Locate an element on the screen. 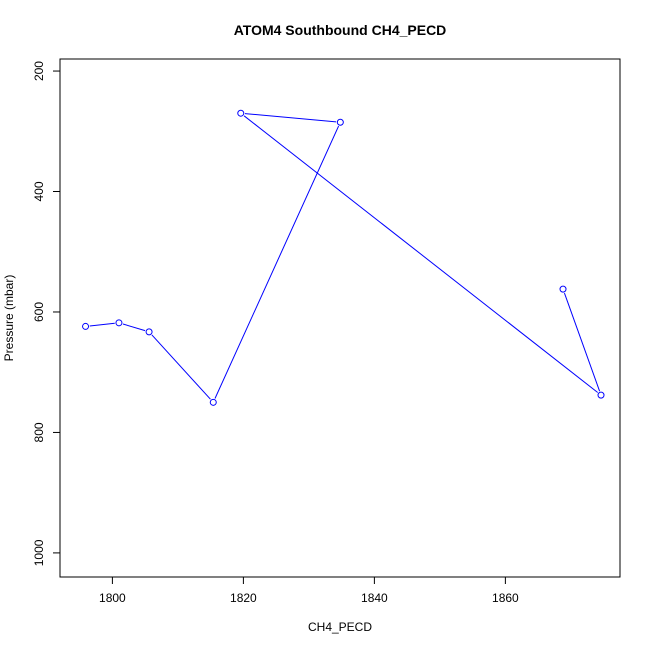 The height and width of the screenshot is (650, 650). x-axis: 1800 1820 1840 1860 is located at coordinates (309, 590).